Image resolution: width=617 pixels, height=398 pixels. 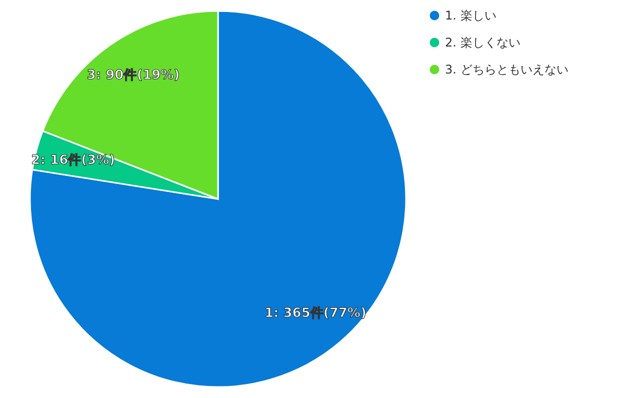 I want to click on data-label: 1: 365件(77%), so click(x=315, y=314).